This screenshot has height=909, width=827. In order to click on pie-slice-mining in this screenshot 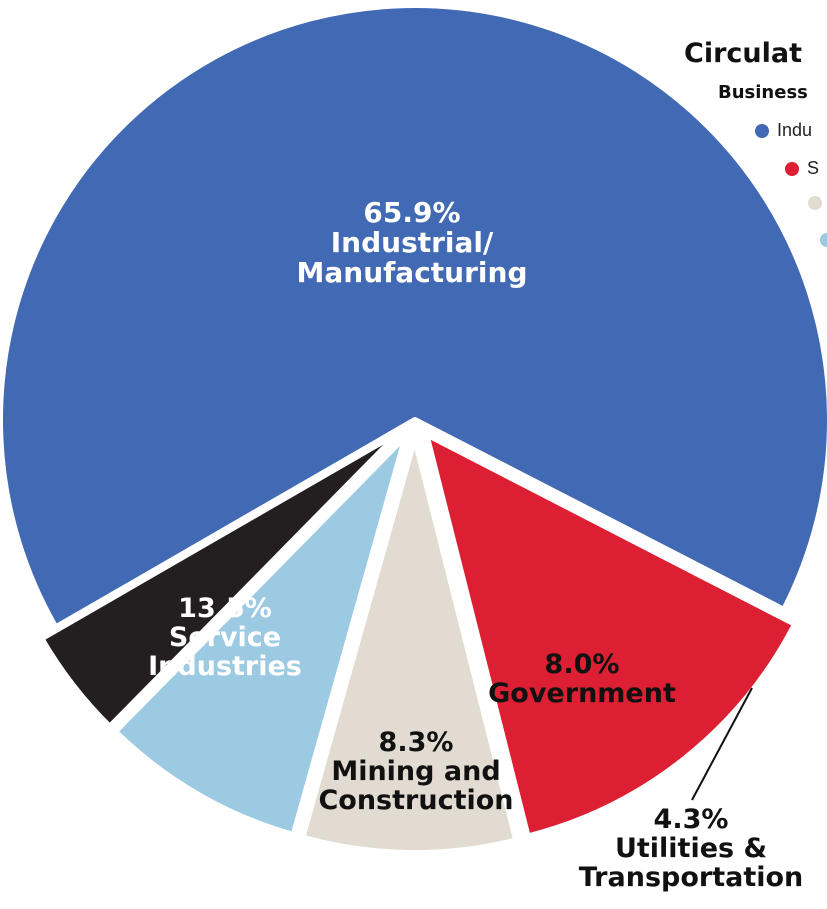, I will do `click(409, 645)`.